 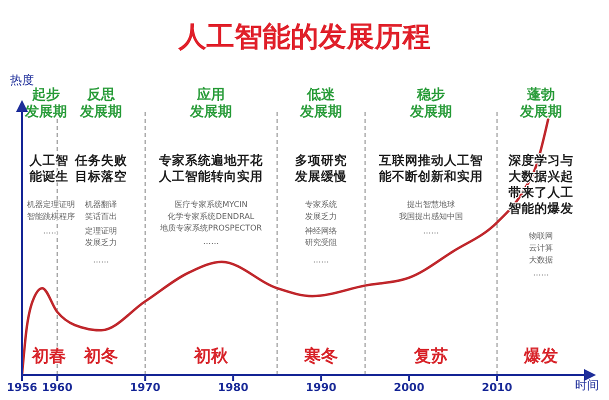 I want to click on annotation: 神经网络, so click(x=321, y=230).